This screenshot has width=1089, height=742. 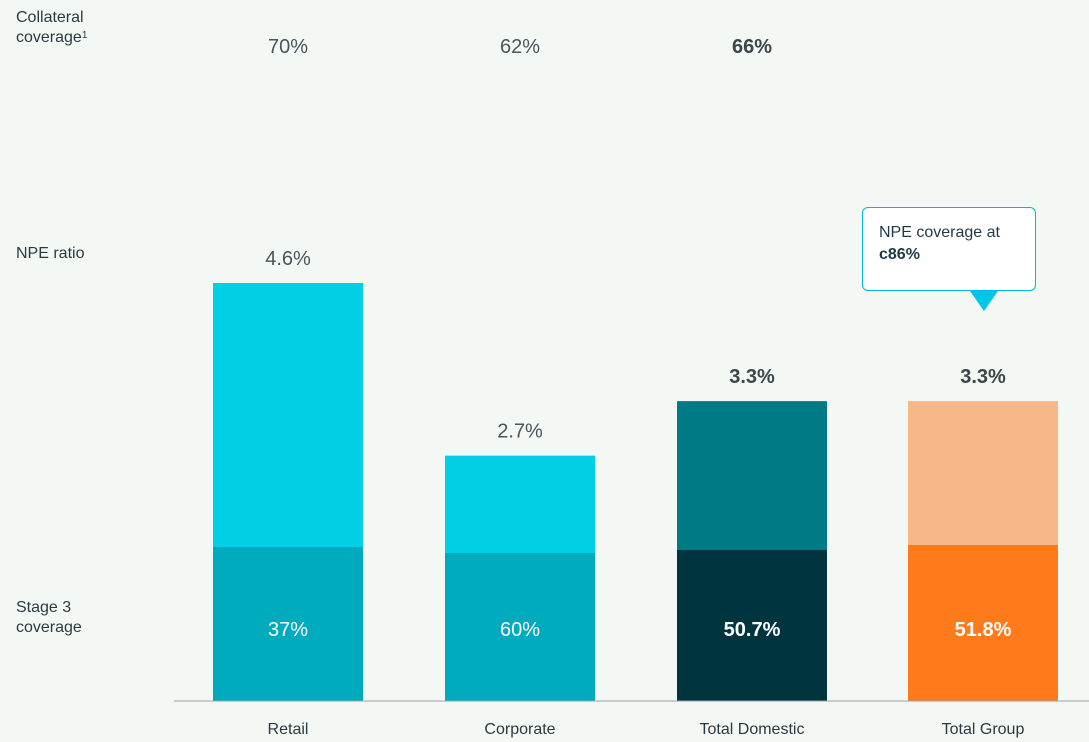 What do you see at coordinates (50, 253) in the screenshot?
I see `npe-ratio-label: NPE ratio` at bounding box center [50, 253].